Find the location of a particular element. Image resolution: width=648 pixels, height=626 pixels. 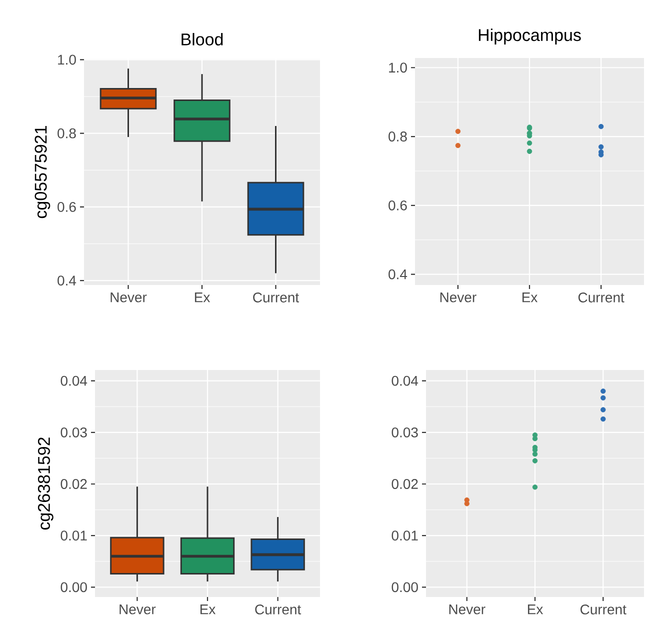

chart-title: Blood is located at coordinates (202, 39).